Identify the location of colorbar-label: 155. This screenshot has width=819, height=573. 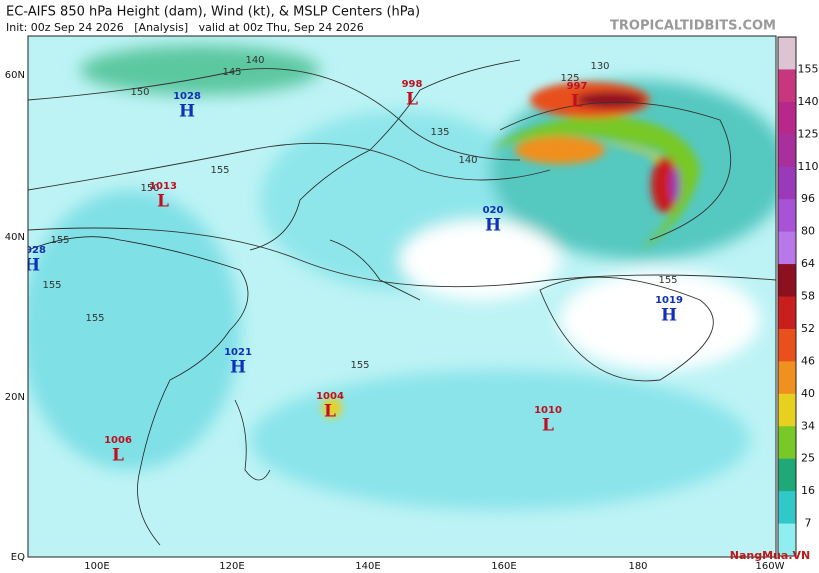
(808, 68).